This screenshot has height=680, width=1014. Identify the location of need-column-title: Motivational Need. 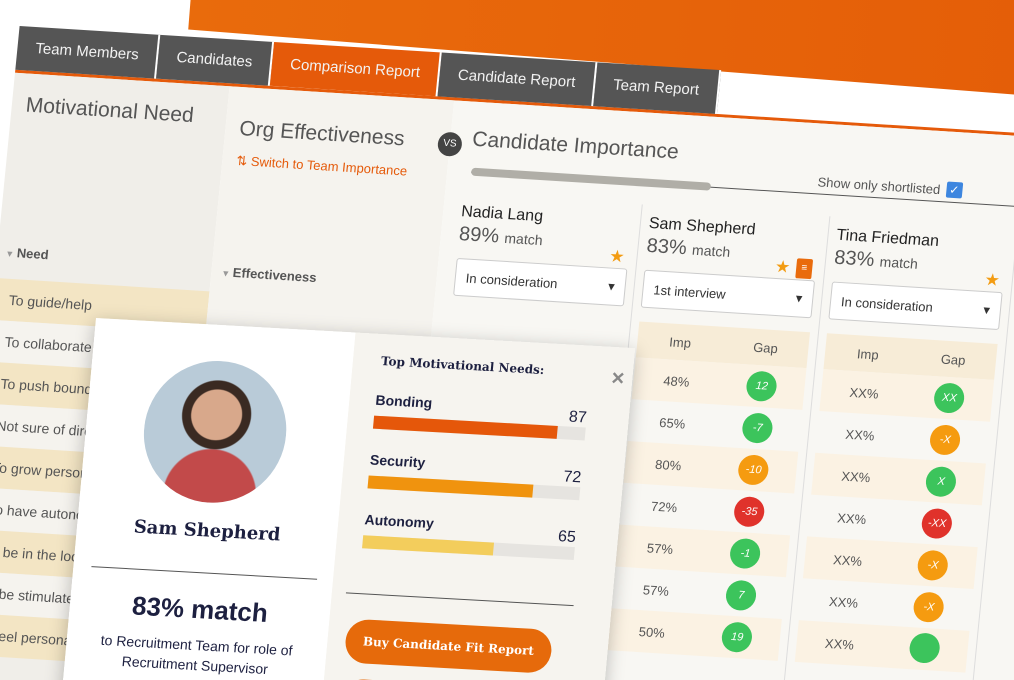
(109, 110).